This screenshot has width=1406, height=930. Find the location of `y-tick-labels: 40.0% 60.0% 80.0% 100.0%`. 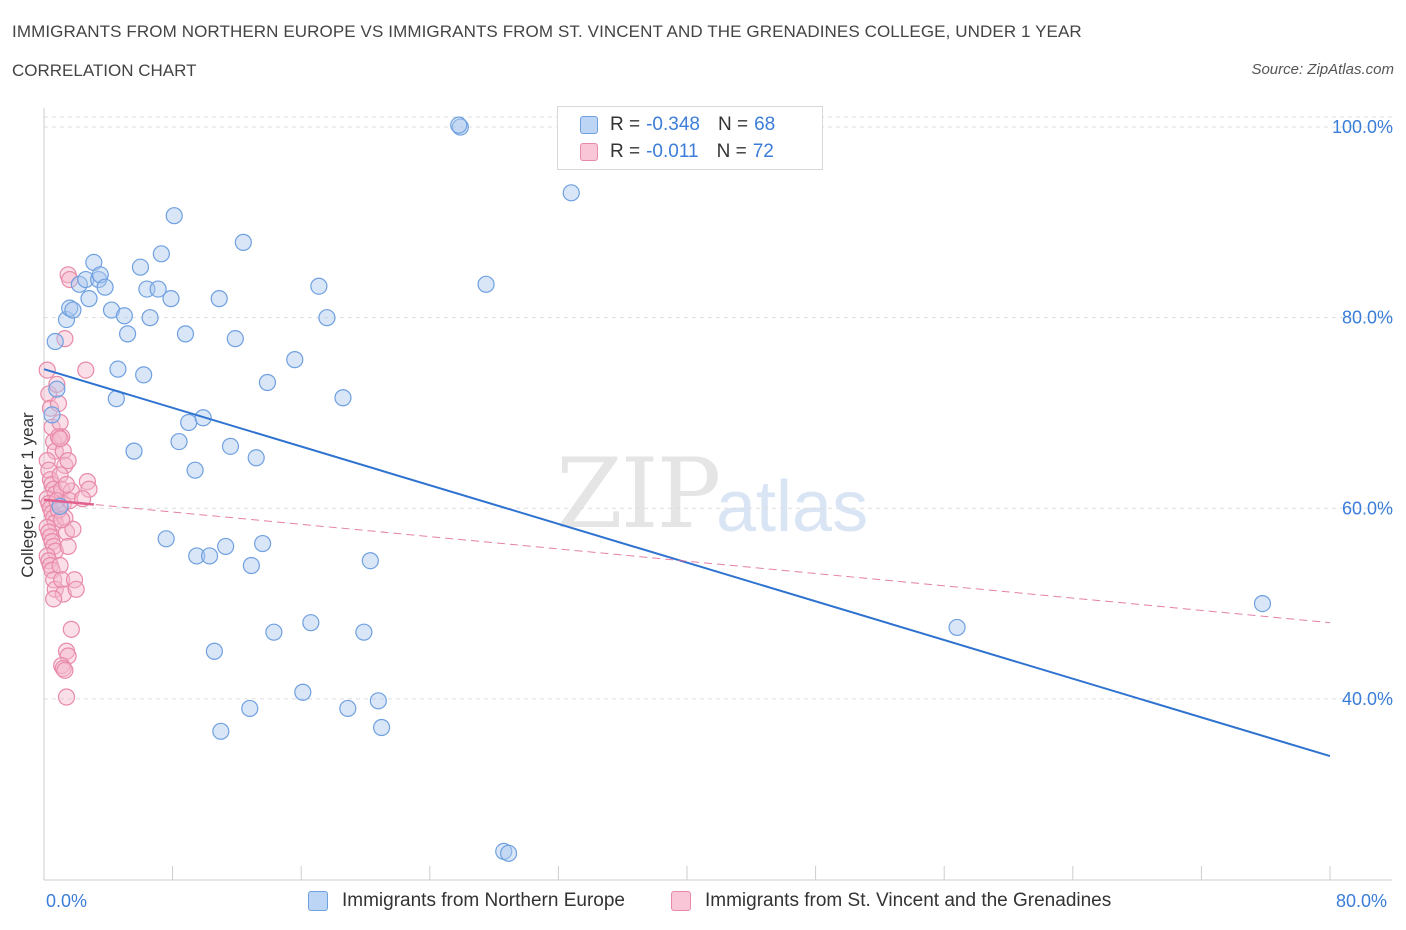

y-tick-labels: 40.0% 60.0% 80.0% 100.0% is located at coordinates (1362, 413).